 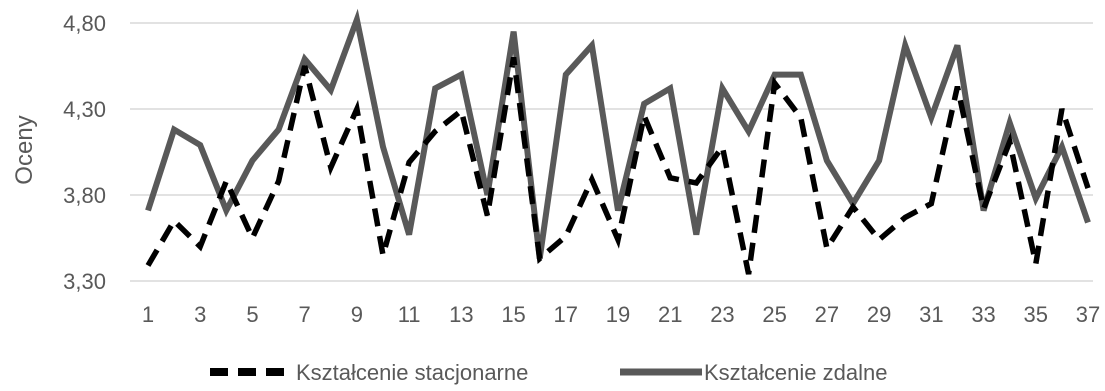 What do you see at coordinates (148, 314) in the screenshot?
I see `x-tick-label: 1` at bounding box center [148, 314].